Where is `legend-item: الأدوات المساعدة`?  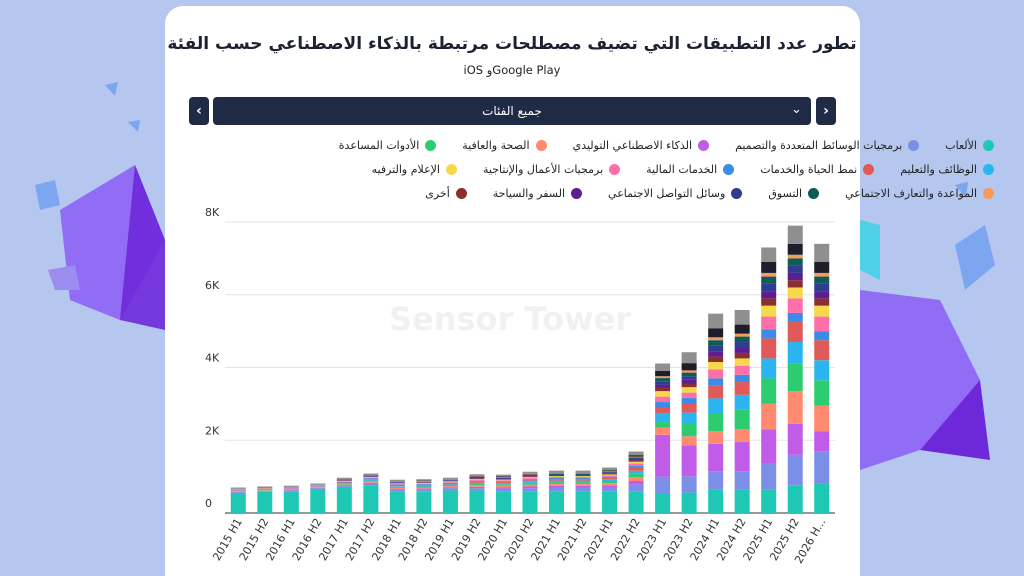 legend-item: الأدوات المساعدة is located at coordinates (388, 145).